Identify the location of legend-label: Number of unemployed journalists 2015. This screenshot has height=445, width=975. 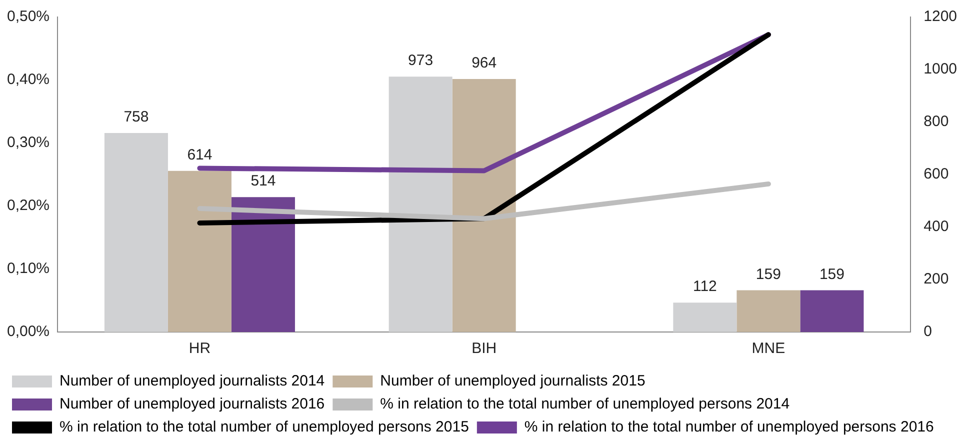
(513, 381).